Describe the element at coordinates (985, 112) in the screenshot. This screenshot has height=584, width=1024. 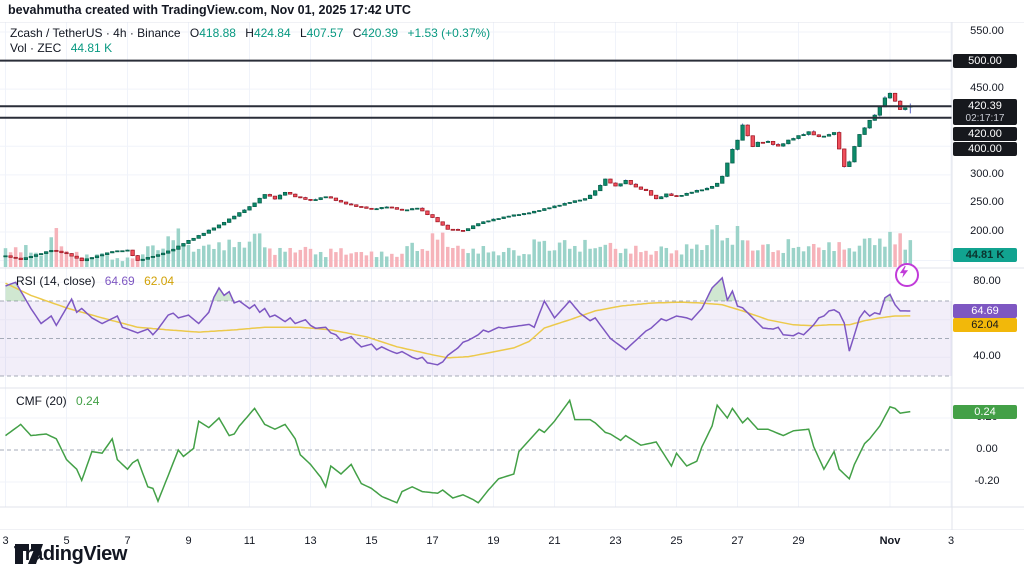
I see `current-price-badge: 420.39 02:17:17` at that location.